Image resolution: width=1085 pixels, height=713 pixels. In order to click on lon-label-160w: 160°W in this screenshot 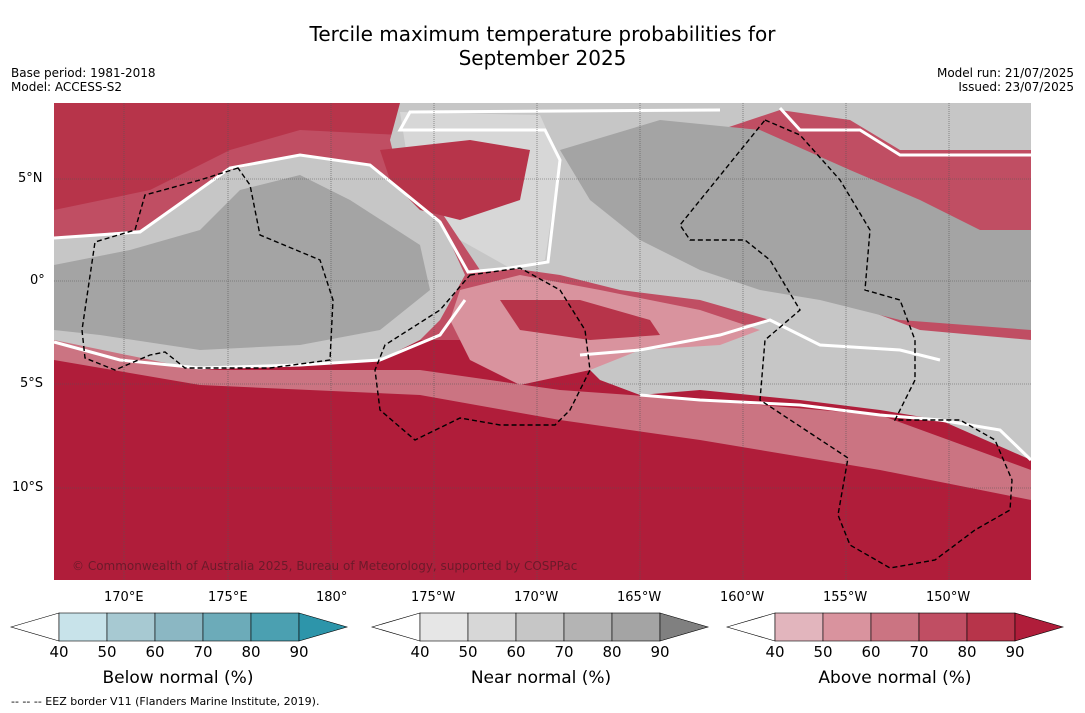, I will do `click(742, 597)`.